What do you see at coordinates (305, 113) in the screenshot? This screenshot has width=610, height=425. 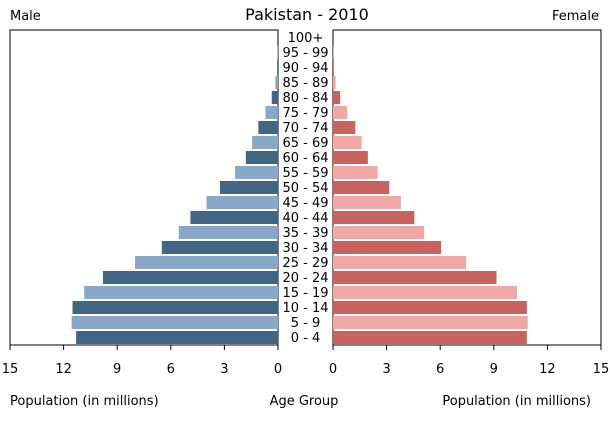 I see `age-group-label: 75 - 79` at bounding box center [305, 113].